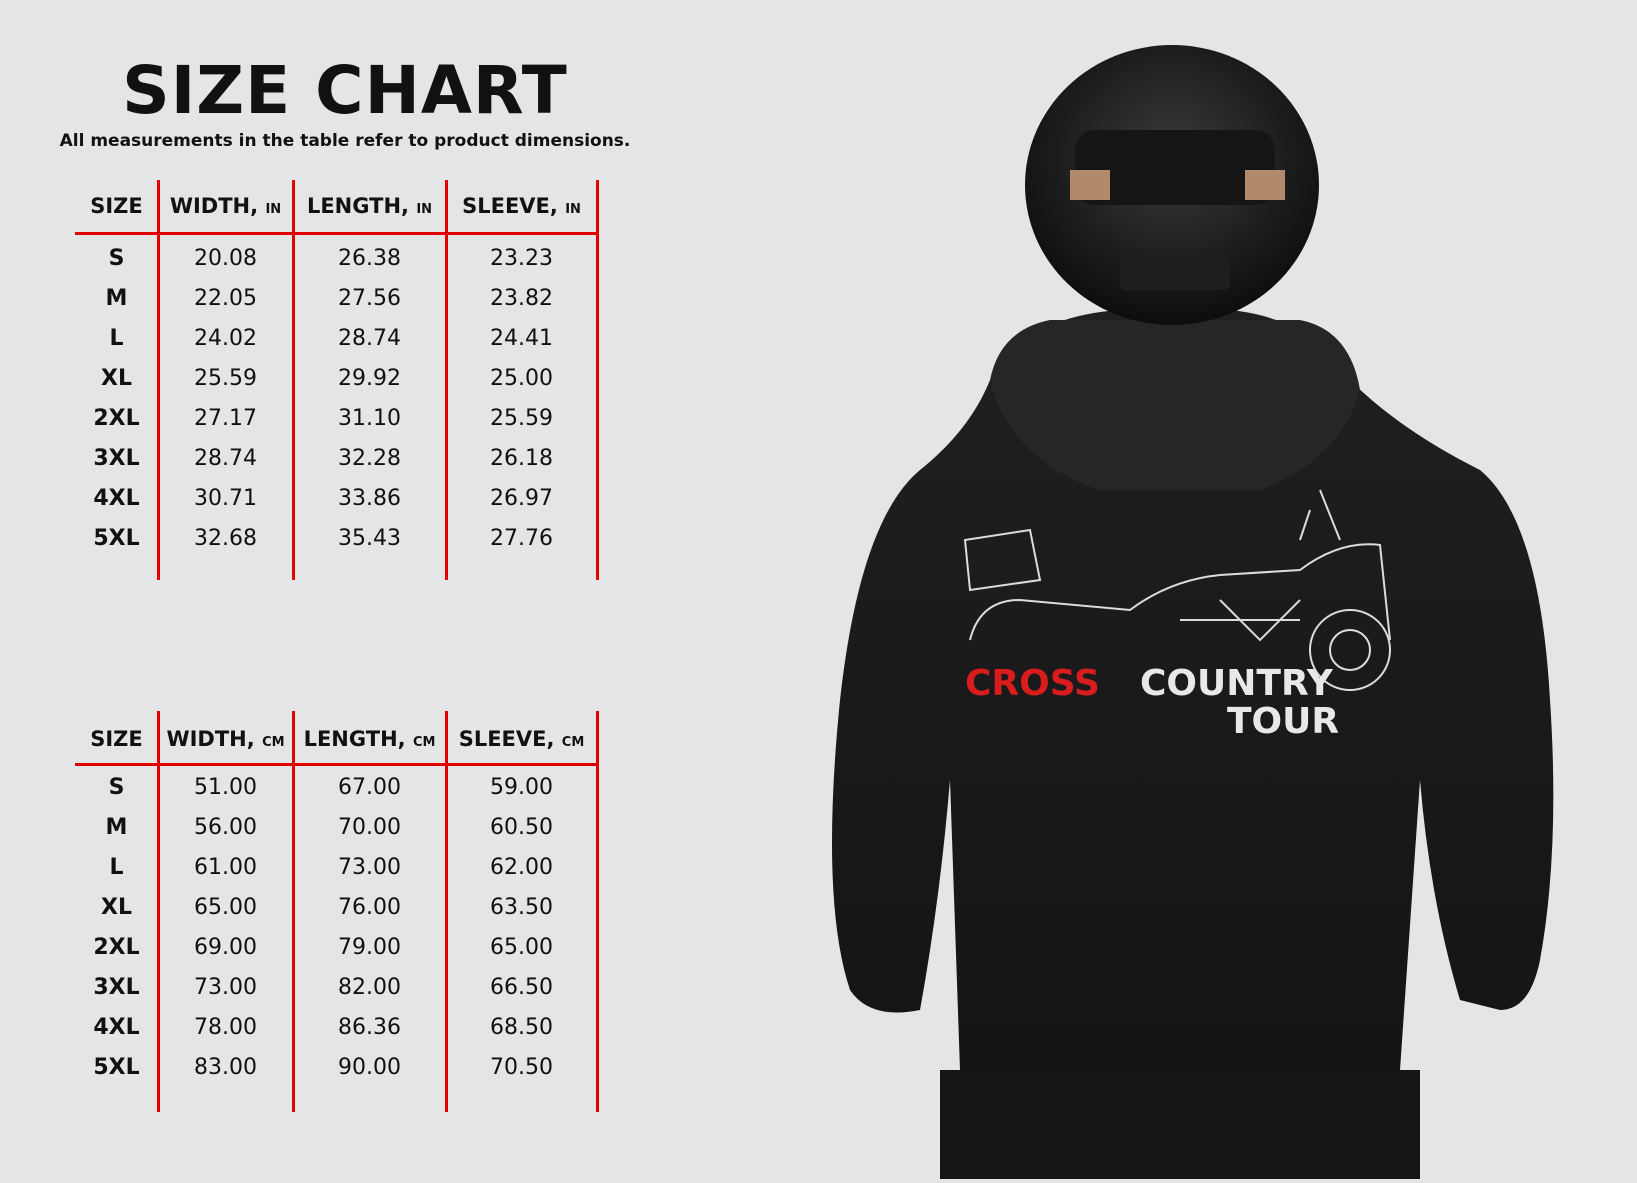  What do you see at coordinates (521, 987) in the screenshot?
I see `measurement-cell: 66.50` at bounding box center [521, 987].